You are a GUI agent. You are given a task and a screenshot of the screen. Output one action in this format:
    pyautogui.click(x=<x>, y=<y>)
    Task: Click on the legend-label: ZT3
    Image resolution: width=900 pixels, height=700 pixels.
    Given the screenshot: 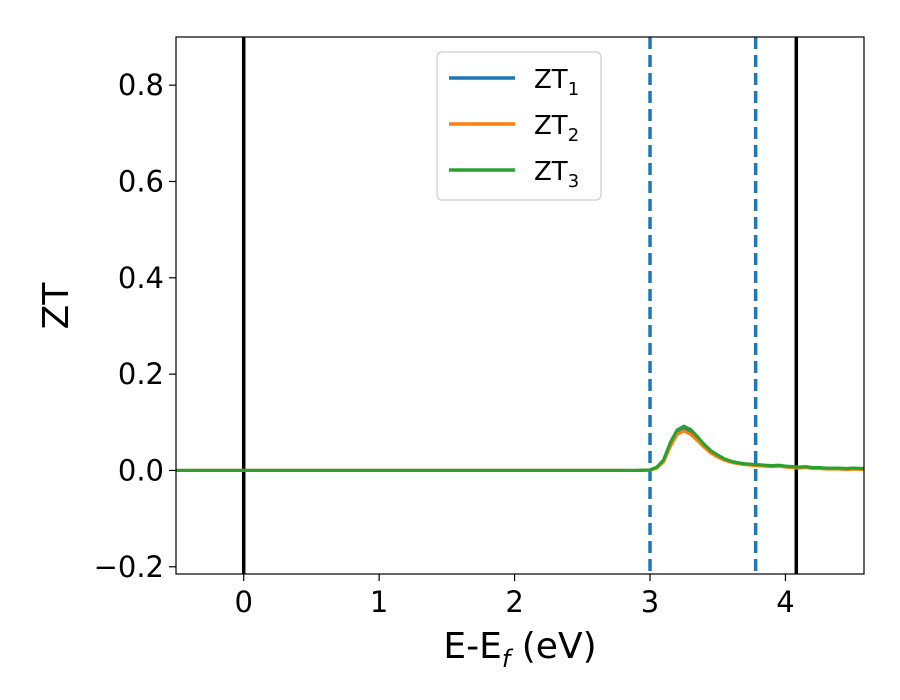 What is the action you would take?
    pyautogui.click(x=556, y=174)
    